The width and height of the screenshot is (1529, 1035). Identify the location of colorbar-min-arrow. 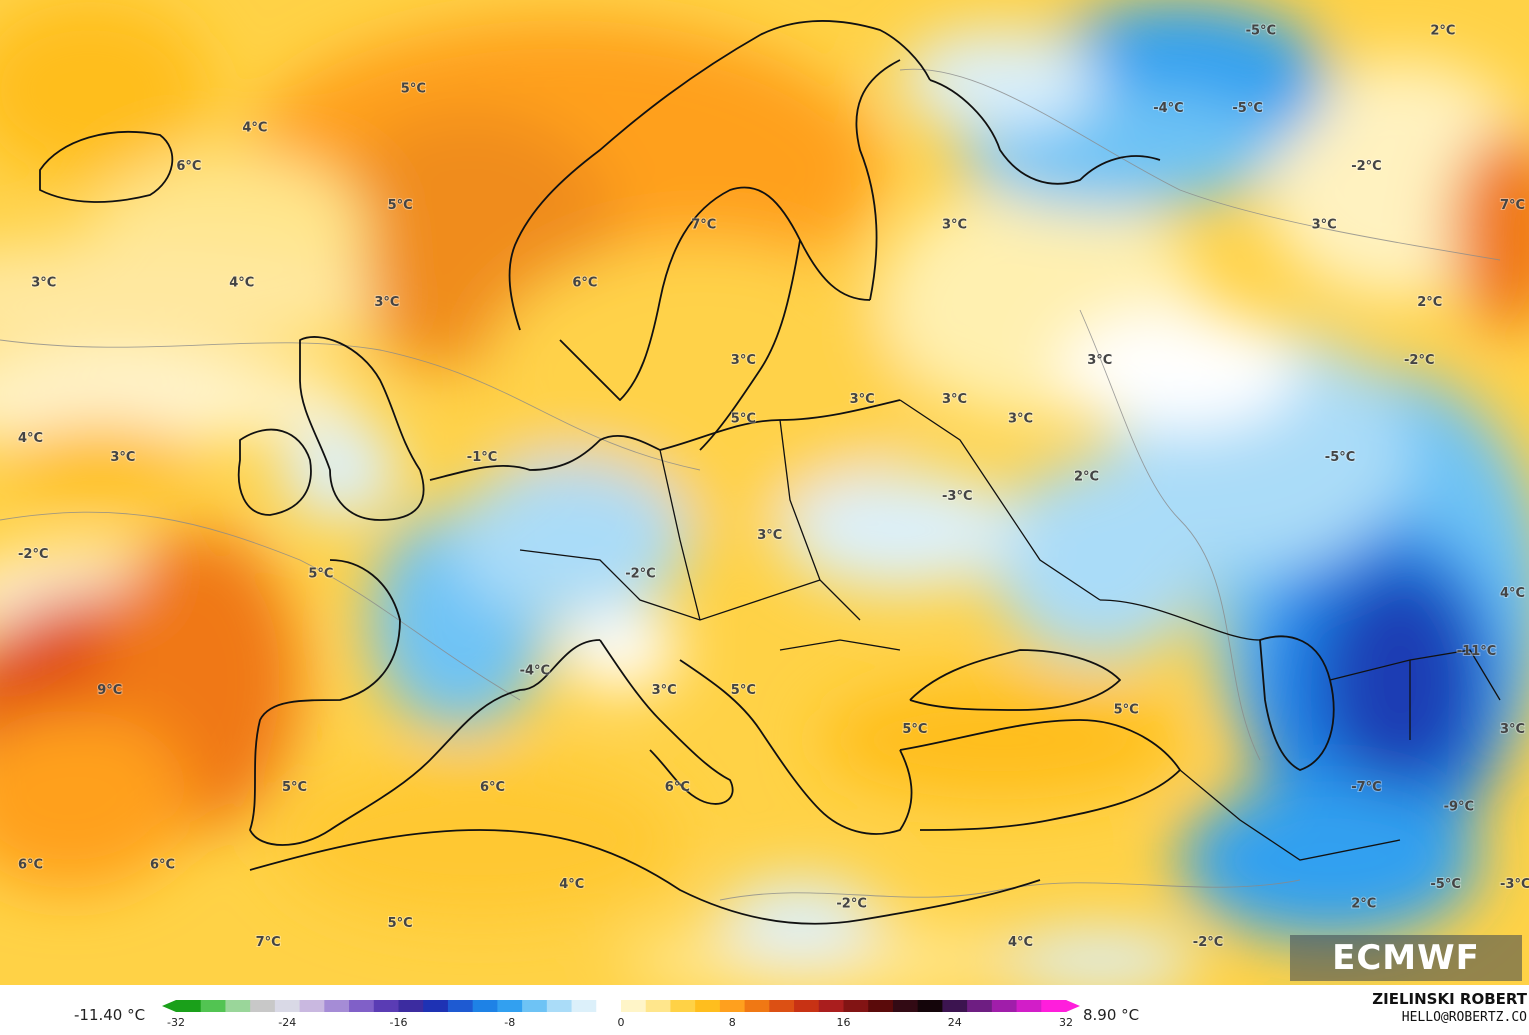
(169, 1006).